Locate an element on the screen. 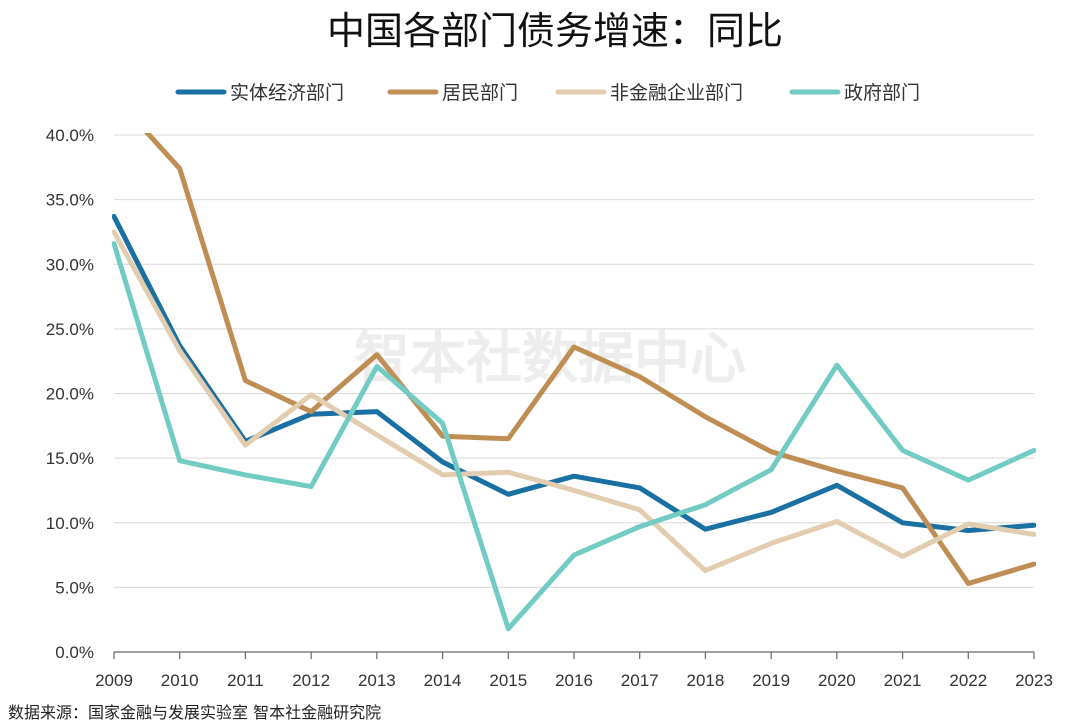  x-tick-label: 2013 is located at coordinates (377, 680).